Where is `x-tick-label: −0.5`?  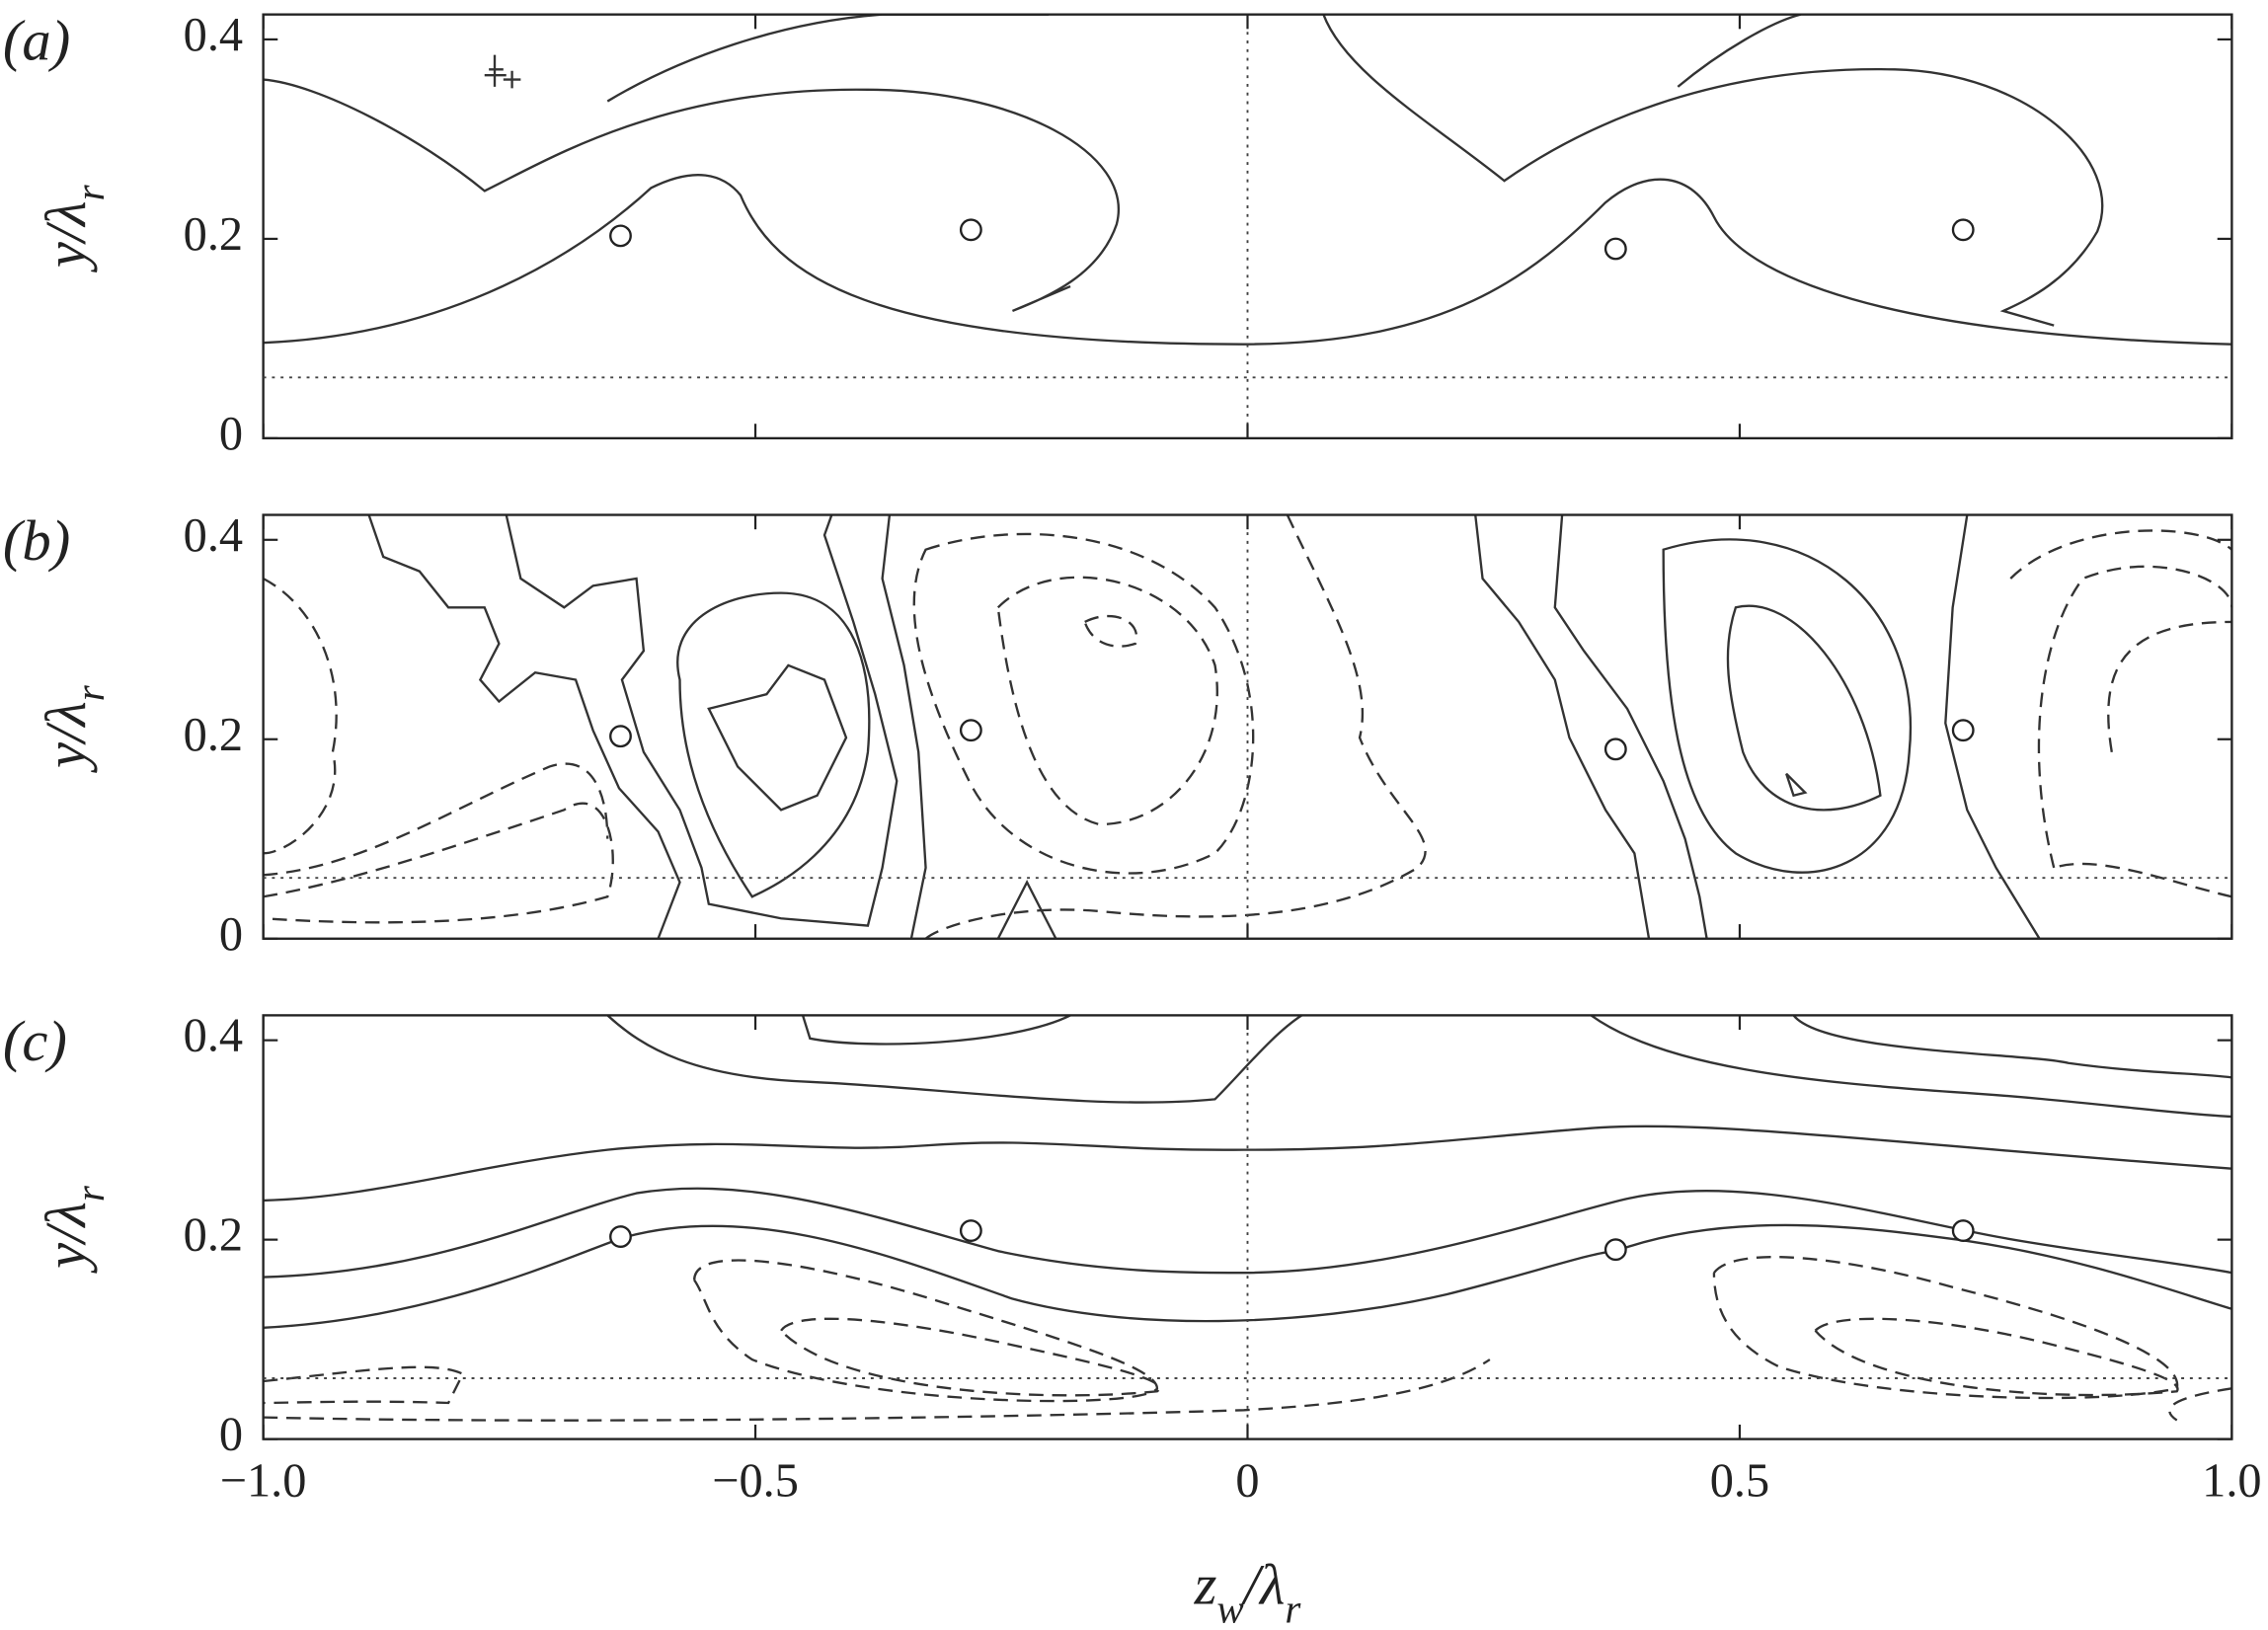
x-tick-label: −0.5 is located at coordinates (755, 1481).